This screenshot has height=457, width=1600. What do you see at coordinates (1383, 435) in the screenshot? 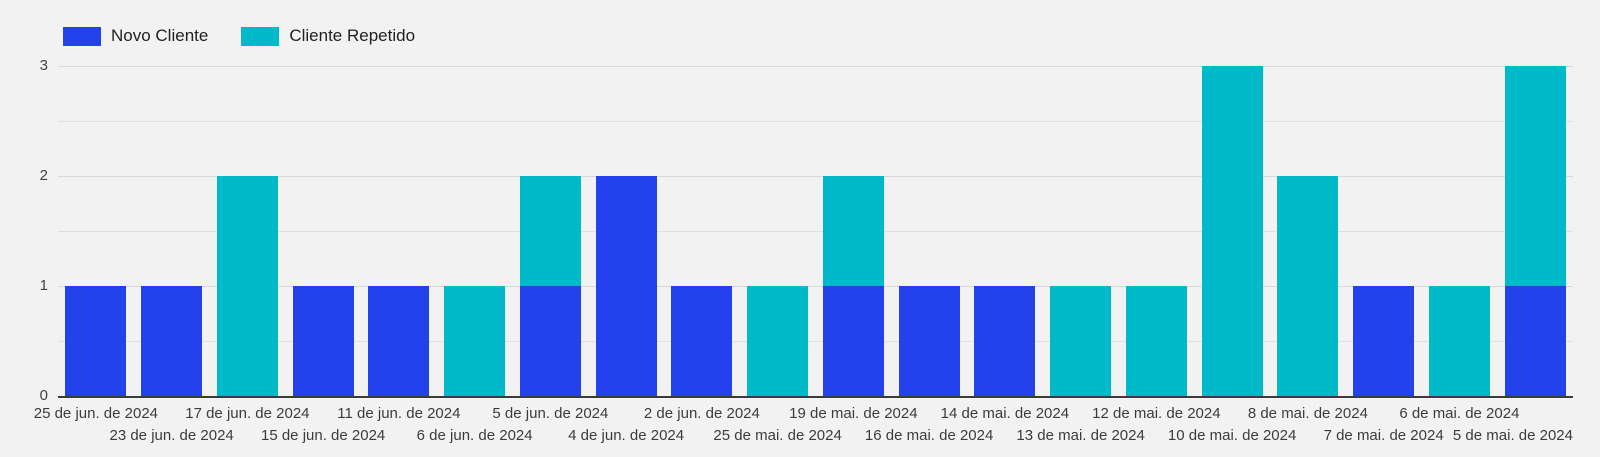
I see `x-axis-label: 7 de mai. de 2024` at bounding box center [1383, 435].